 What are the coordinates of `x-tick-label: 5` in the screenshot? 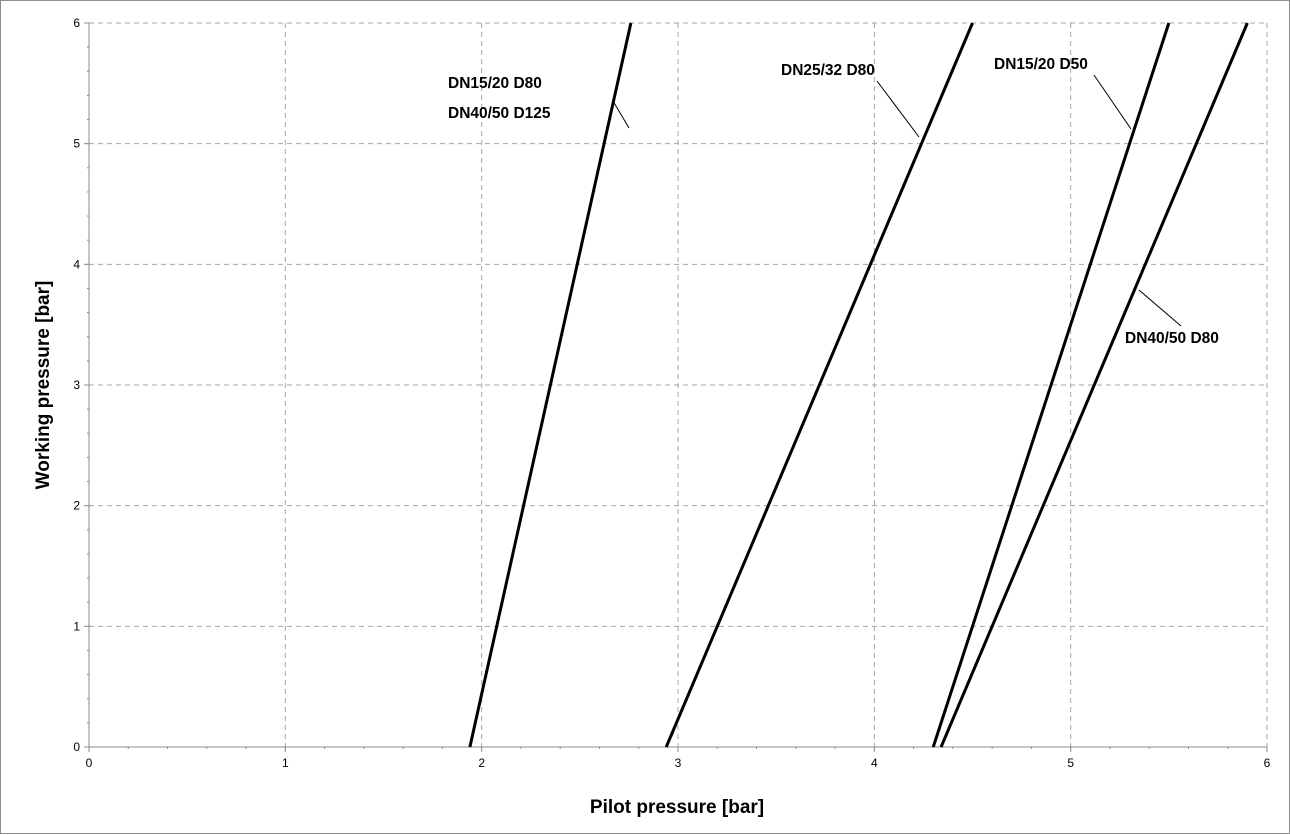 It's located at (1070, 763).